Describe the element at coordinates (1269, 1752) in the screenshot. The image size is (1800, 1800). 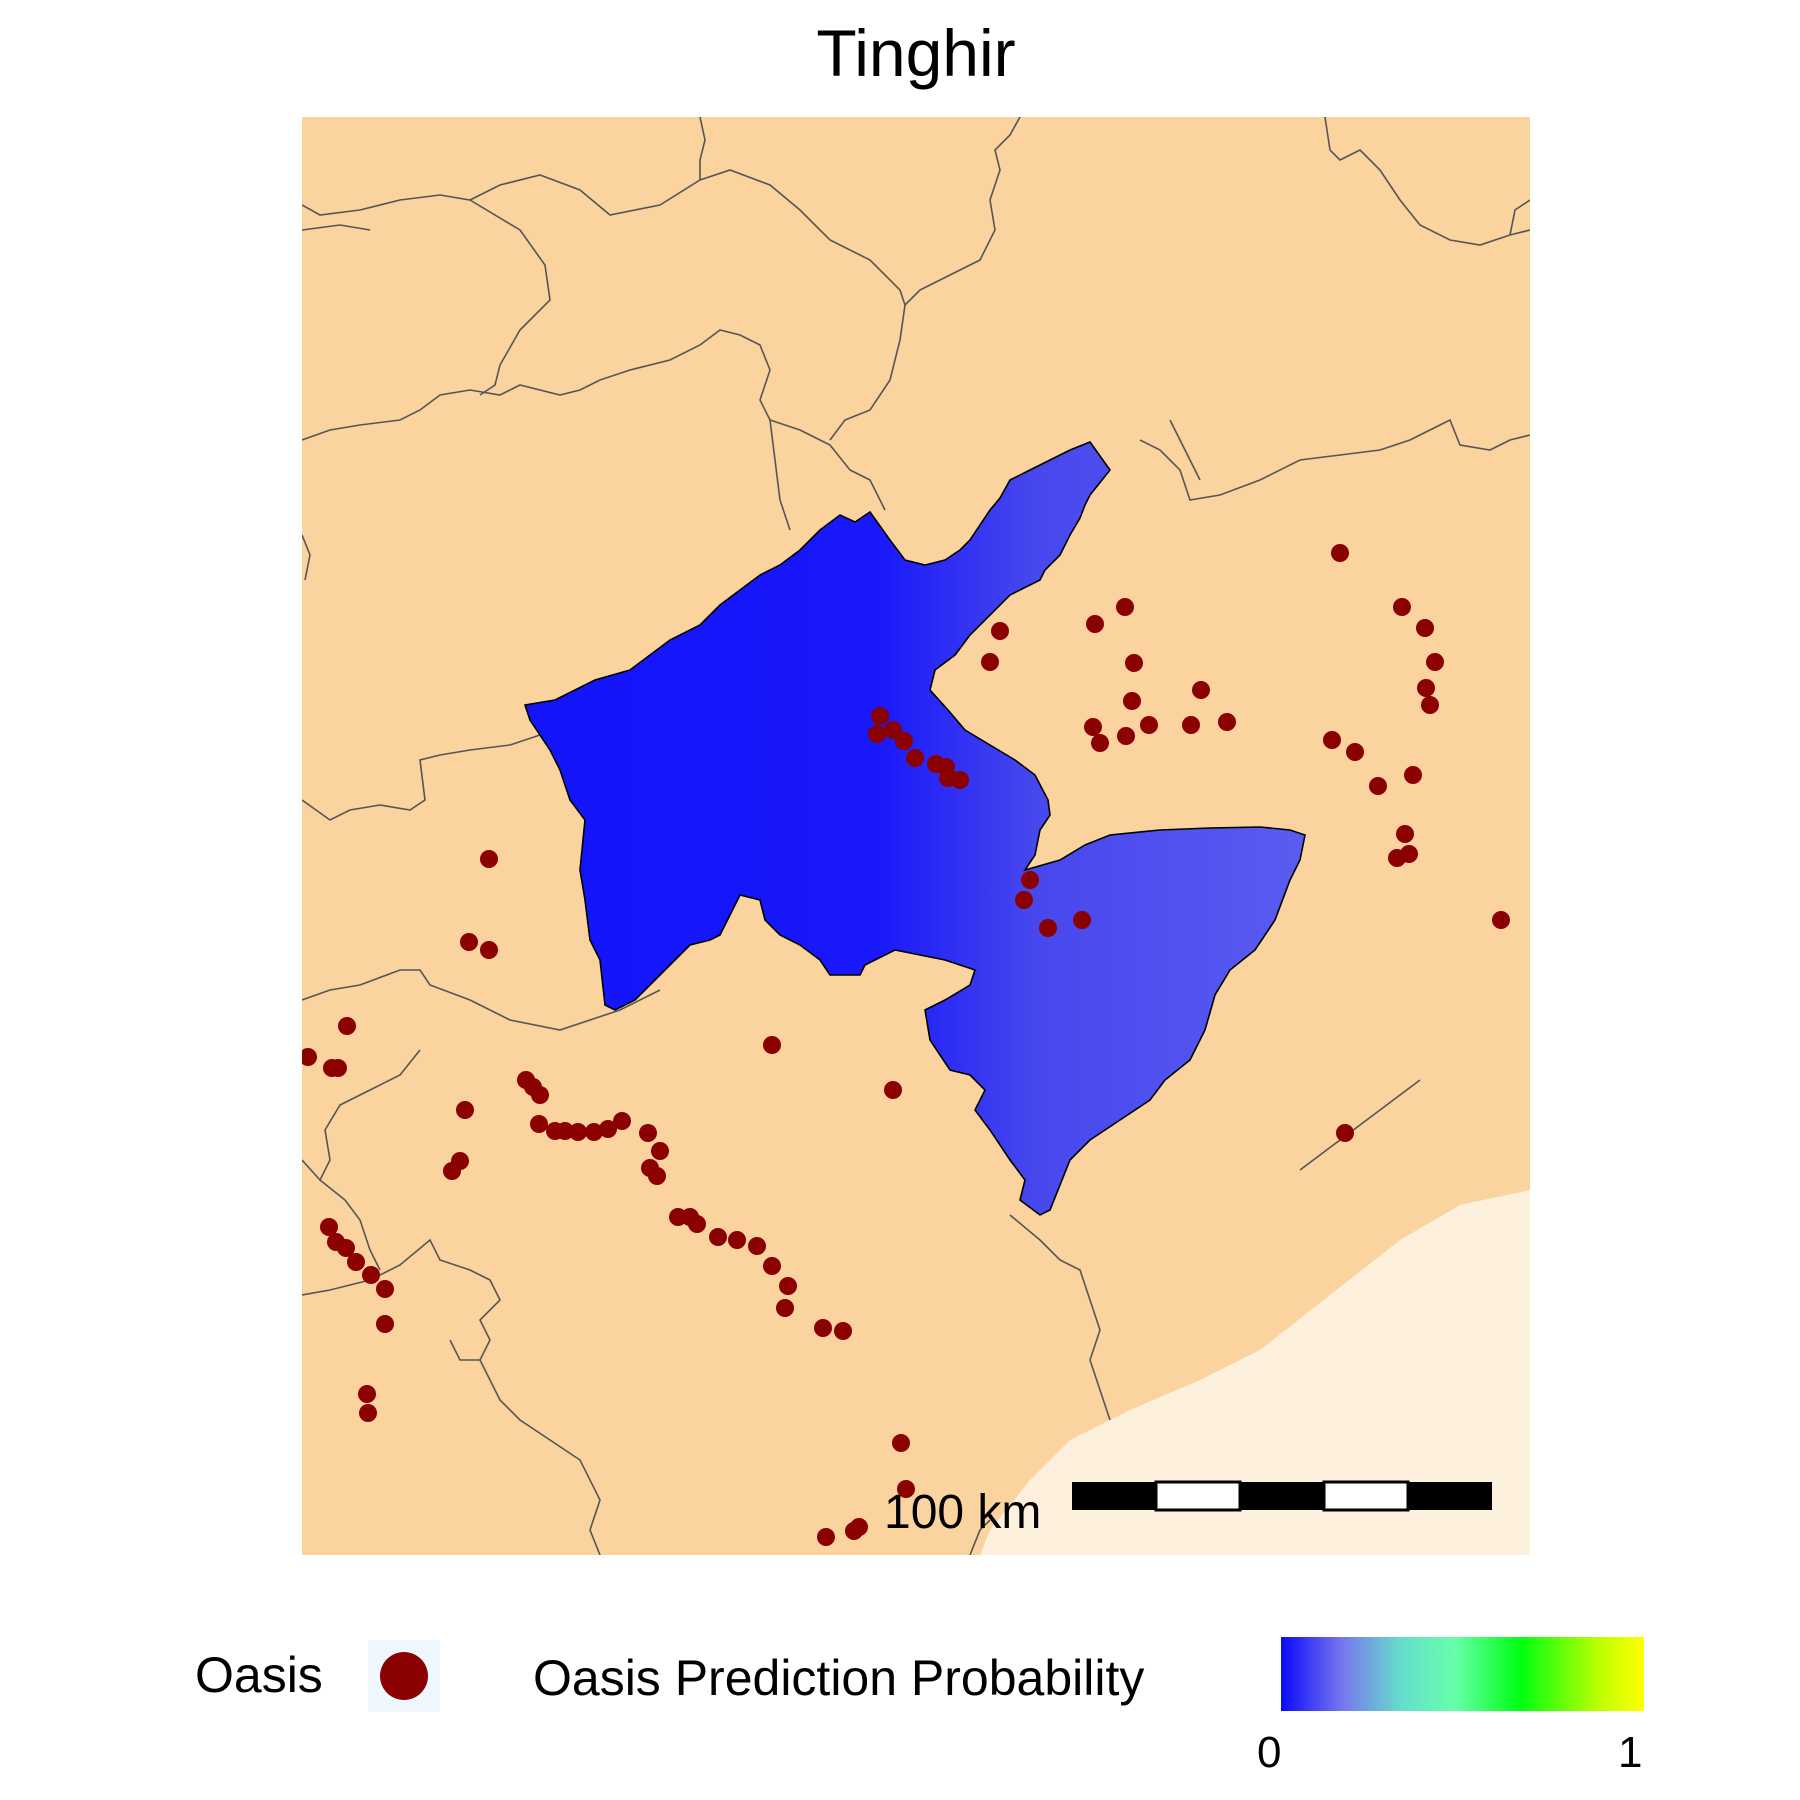
I see `legend-min-tick: 0` at that location.